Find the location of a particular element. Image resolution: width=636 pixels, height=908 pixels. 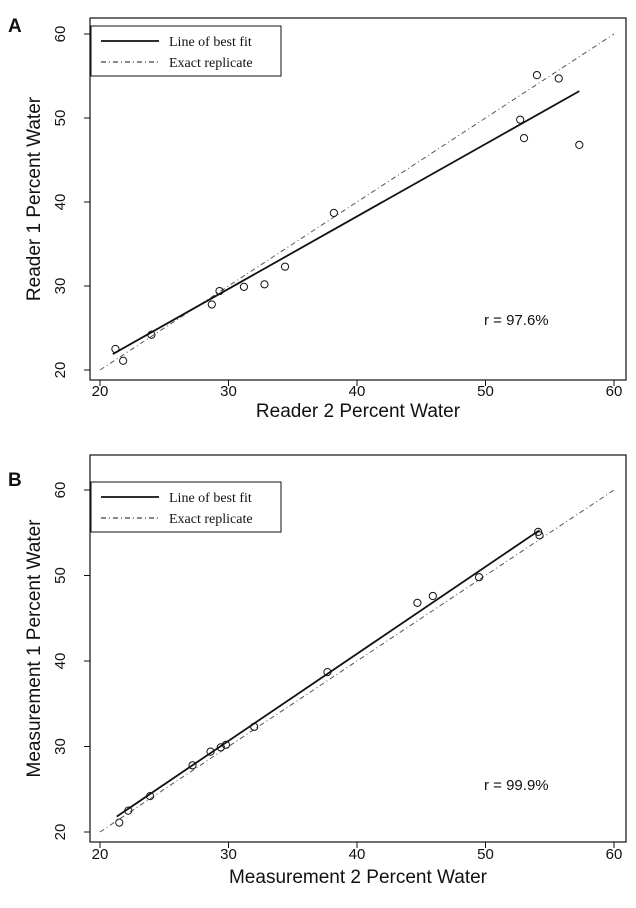

x-axis-title: Reader 2 Percent Water is located at coordinates (358, 411).